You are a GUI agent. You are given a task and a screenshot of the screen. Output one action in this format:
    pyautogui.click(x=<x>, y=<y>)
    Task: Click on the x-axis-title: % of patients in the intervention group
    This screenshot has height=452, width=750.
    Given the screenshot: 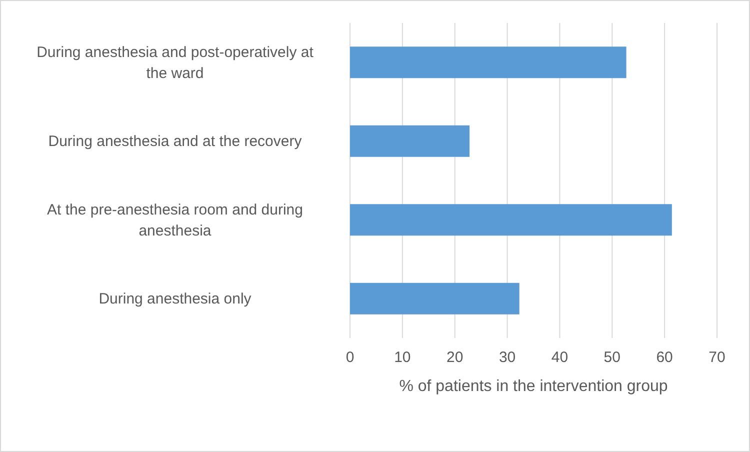 What is the action you would take?
    pyautogui.click(x=533, y=386)
    